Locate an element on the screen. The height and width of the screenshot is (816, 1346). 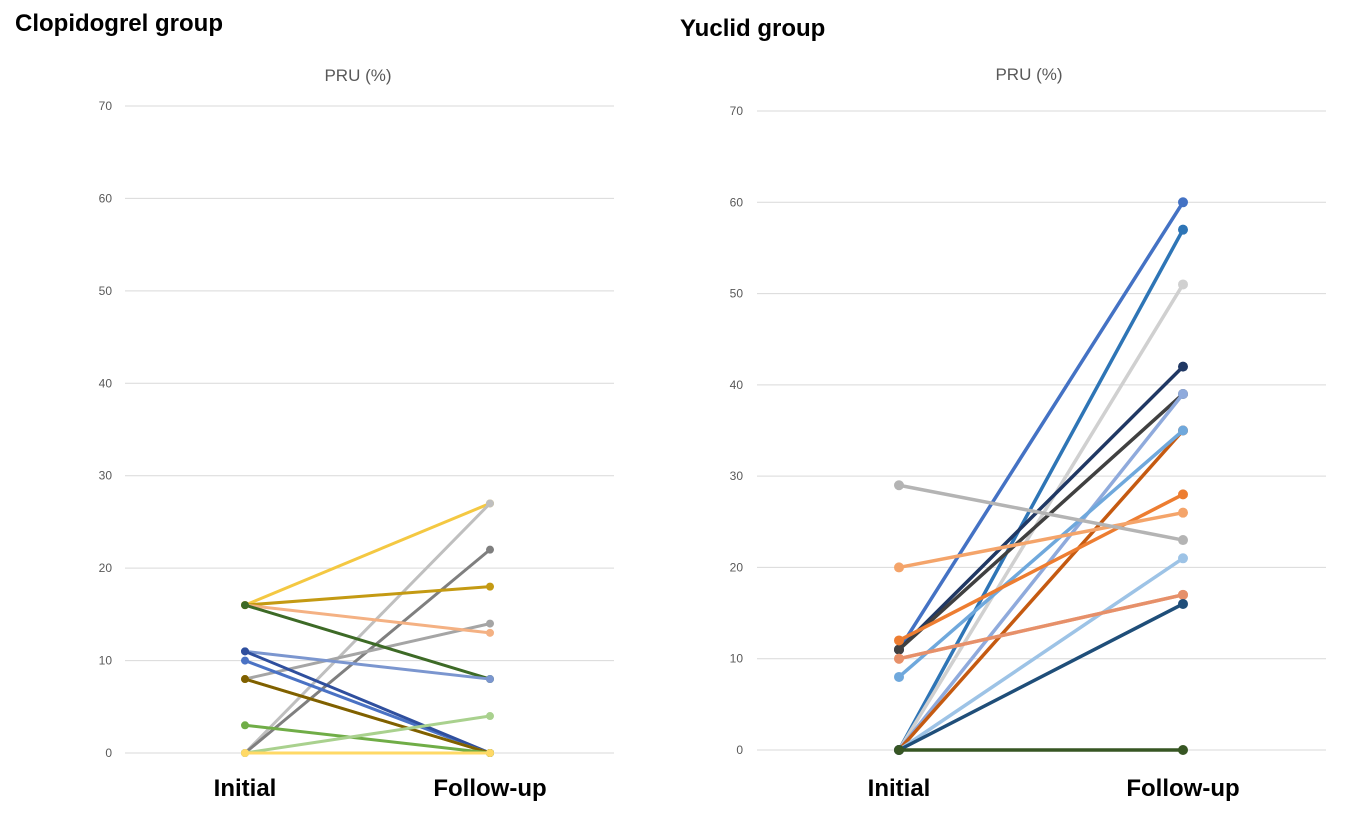
yuclid-plot-title: PRU (%) is located at coordinates (1028, 74).